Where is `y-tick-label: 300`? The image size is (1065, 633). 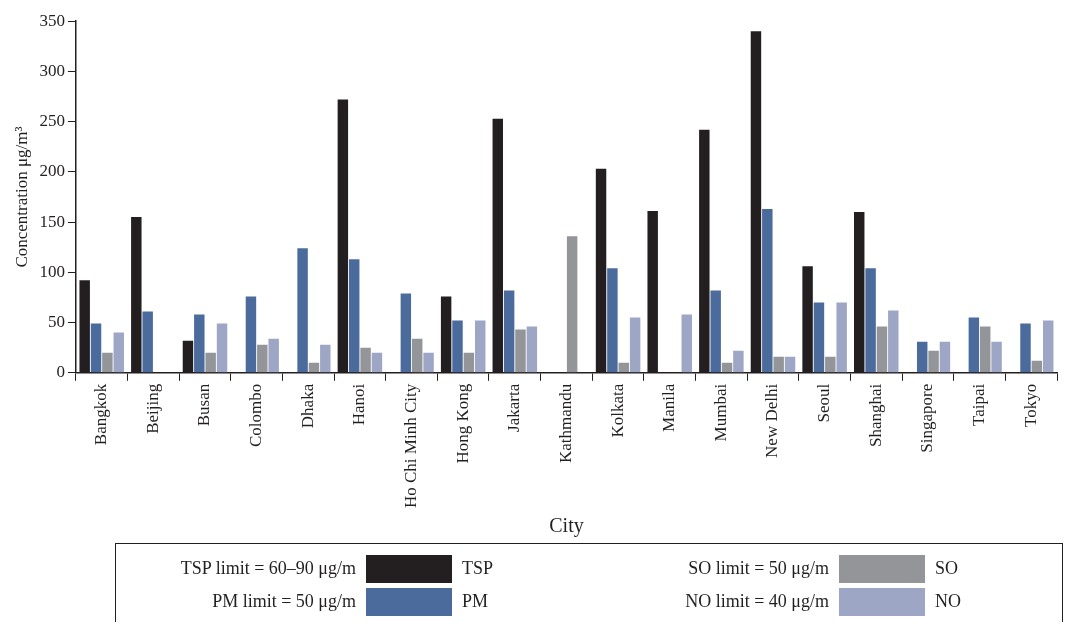
y-tick-label: 300 is located at coordinates (52, 70).